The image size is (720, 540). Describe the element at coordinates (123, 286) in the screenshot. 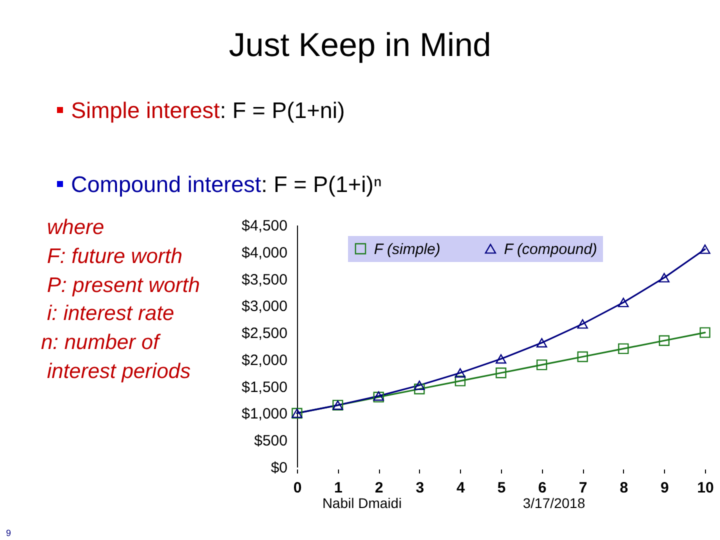

I see `text: P: present worth` at that location.